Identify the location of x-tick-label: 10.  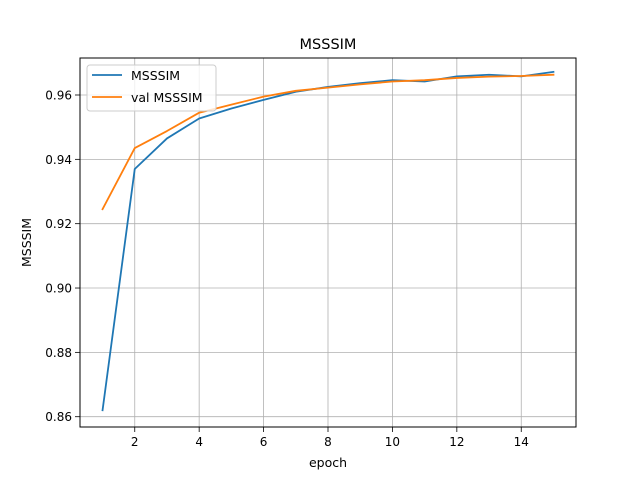
(392, 442).